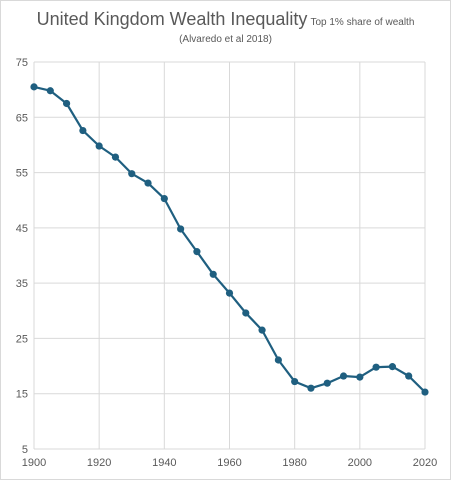  I want to click on y-tick-label: 25, so click(22, 339).